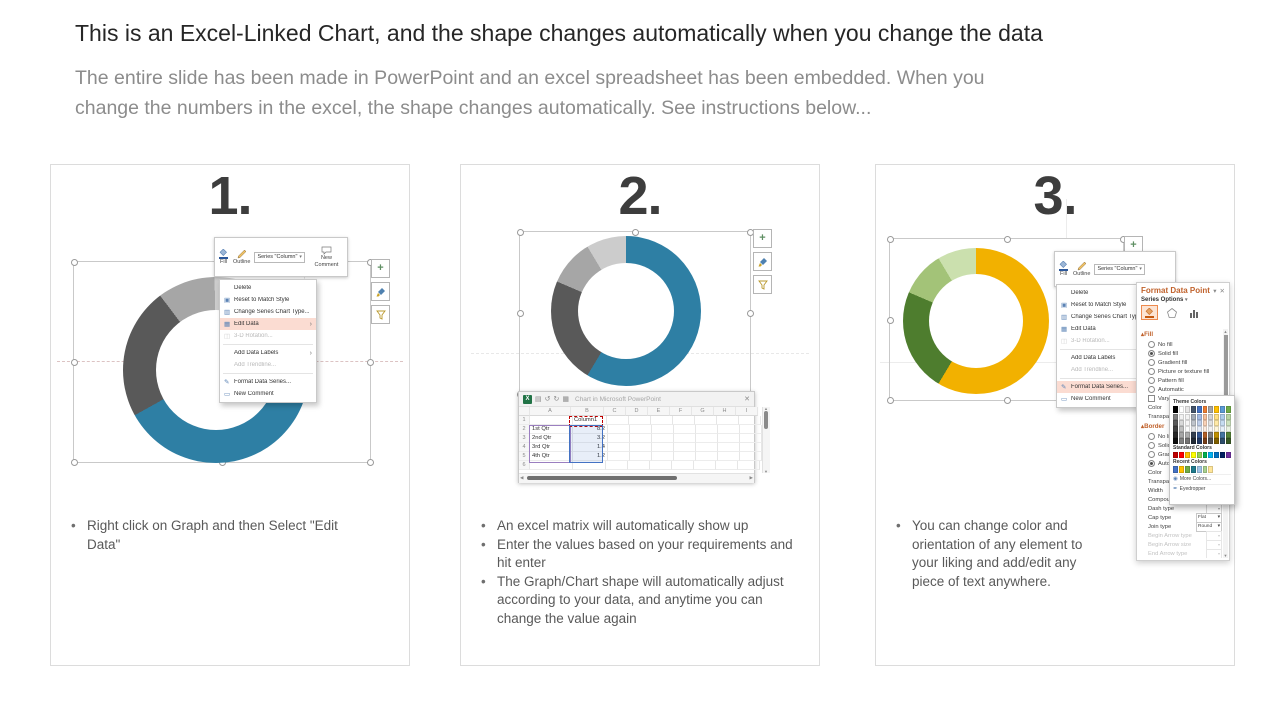 The image size is (1280, 720). What do you see at coordinates (1180, 436) in the screenshot?
I see `option-no-line: No line` at bounding box center [1180, 436].